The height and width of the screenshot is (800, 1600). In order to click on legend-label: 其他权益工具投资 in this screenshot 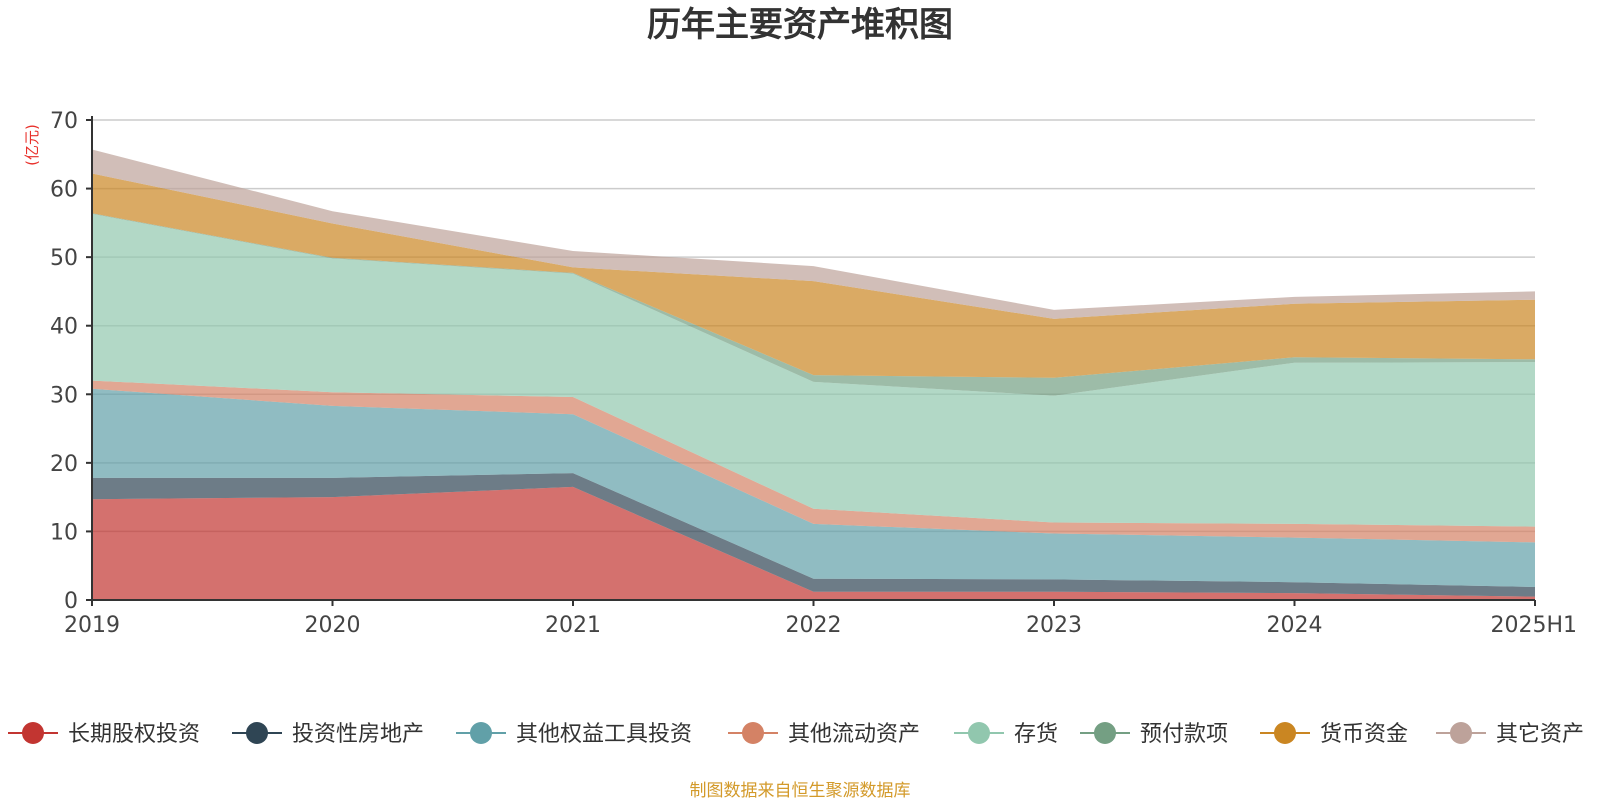, I will do `click(604, 734)`.